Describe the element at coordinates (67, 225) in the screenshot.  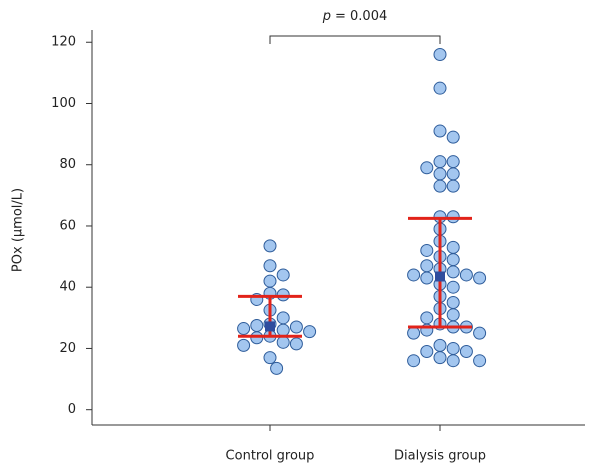
I see `y-tick-label: 60` at that location.